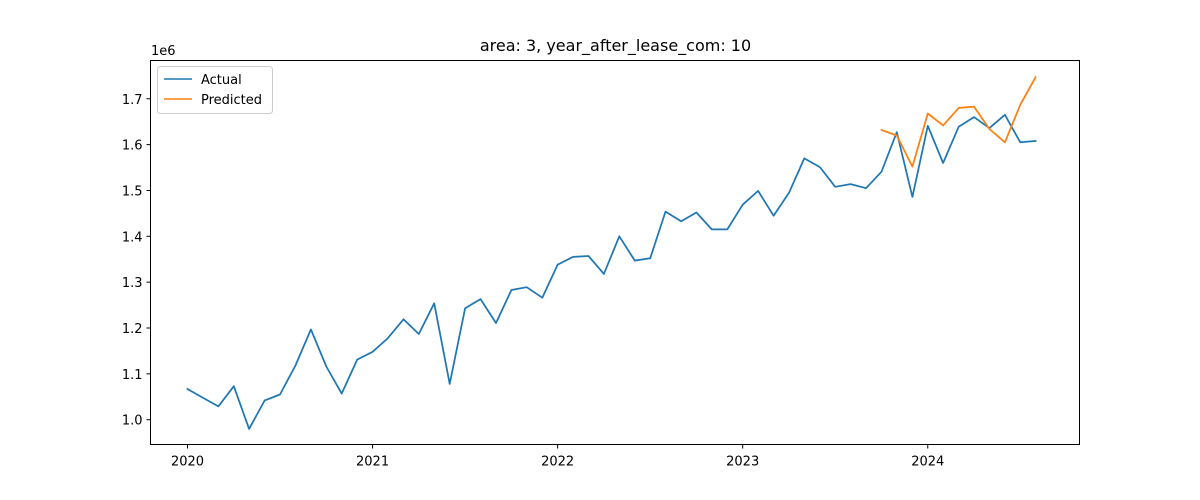  Describe the element at coordinates (132, 375) in the screenshot. I see `y-tick-label: 1.1` at that location.